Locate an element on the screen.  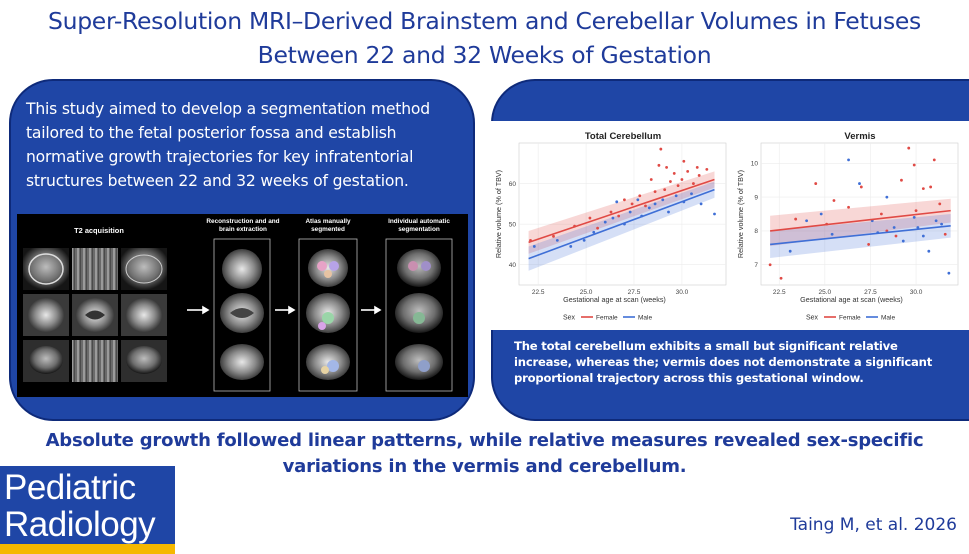
chart1-band-female is located at coordinates (621, 212).